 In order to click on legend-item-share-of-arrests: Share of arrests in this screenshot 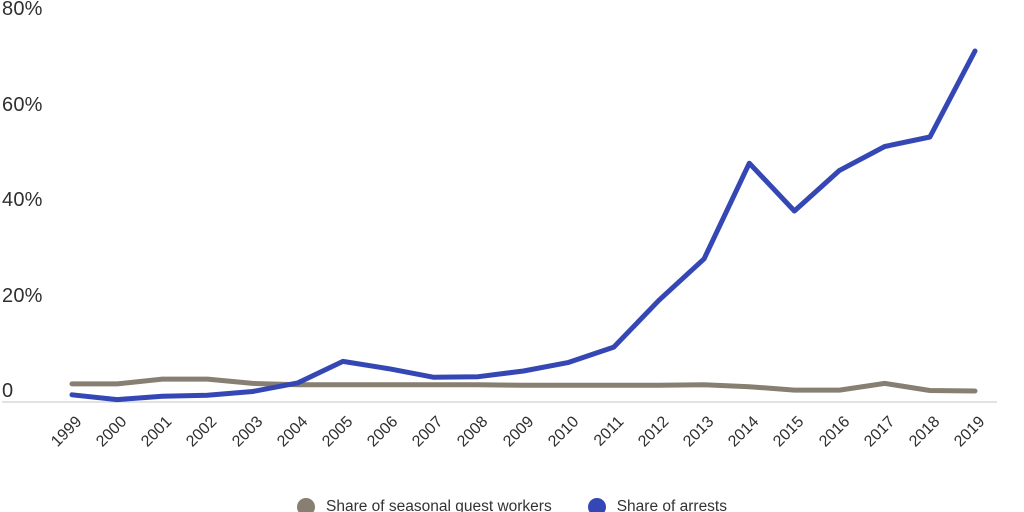, I will do `click(657, 505)`.